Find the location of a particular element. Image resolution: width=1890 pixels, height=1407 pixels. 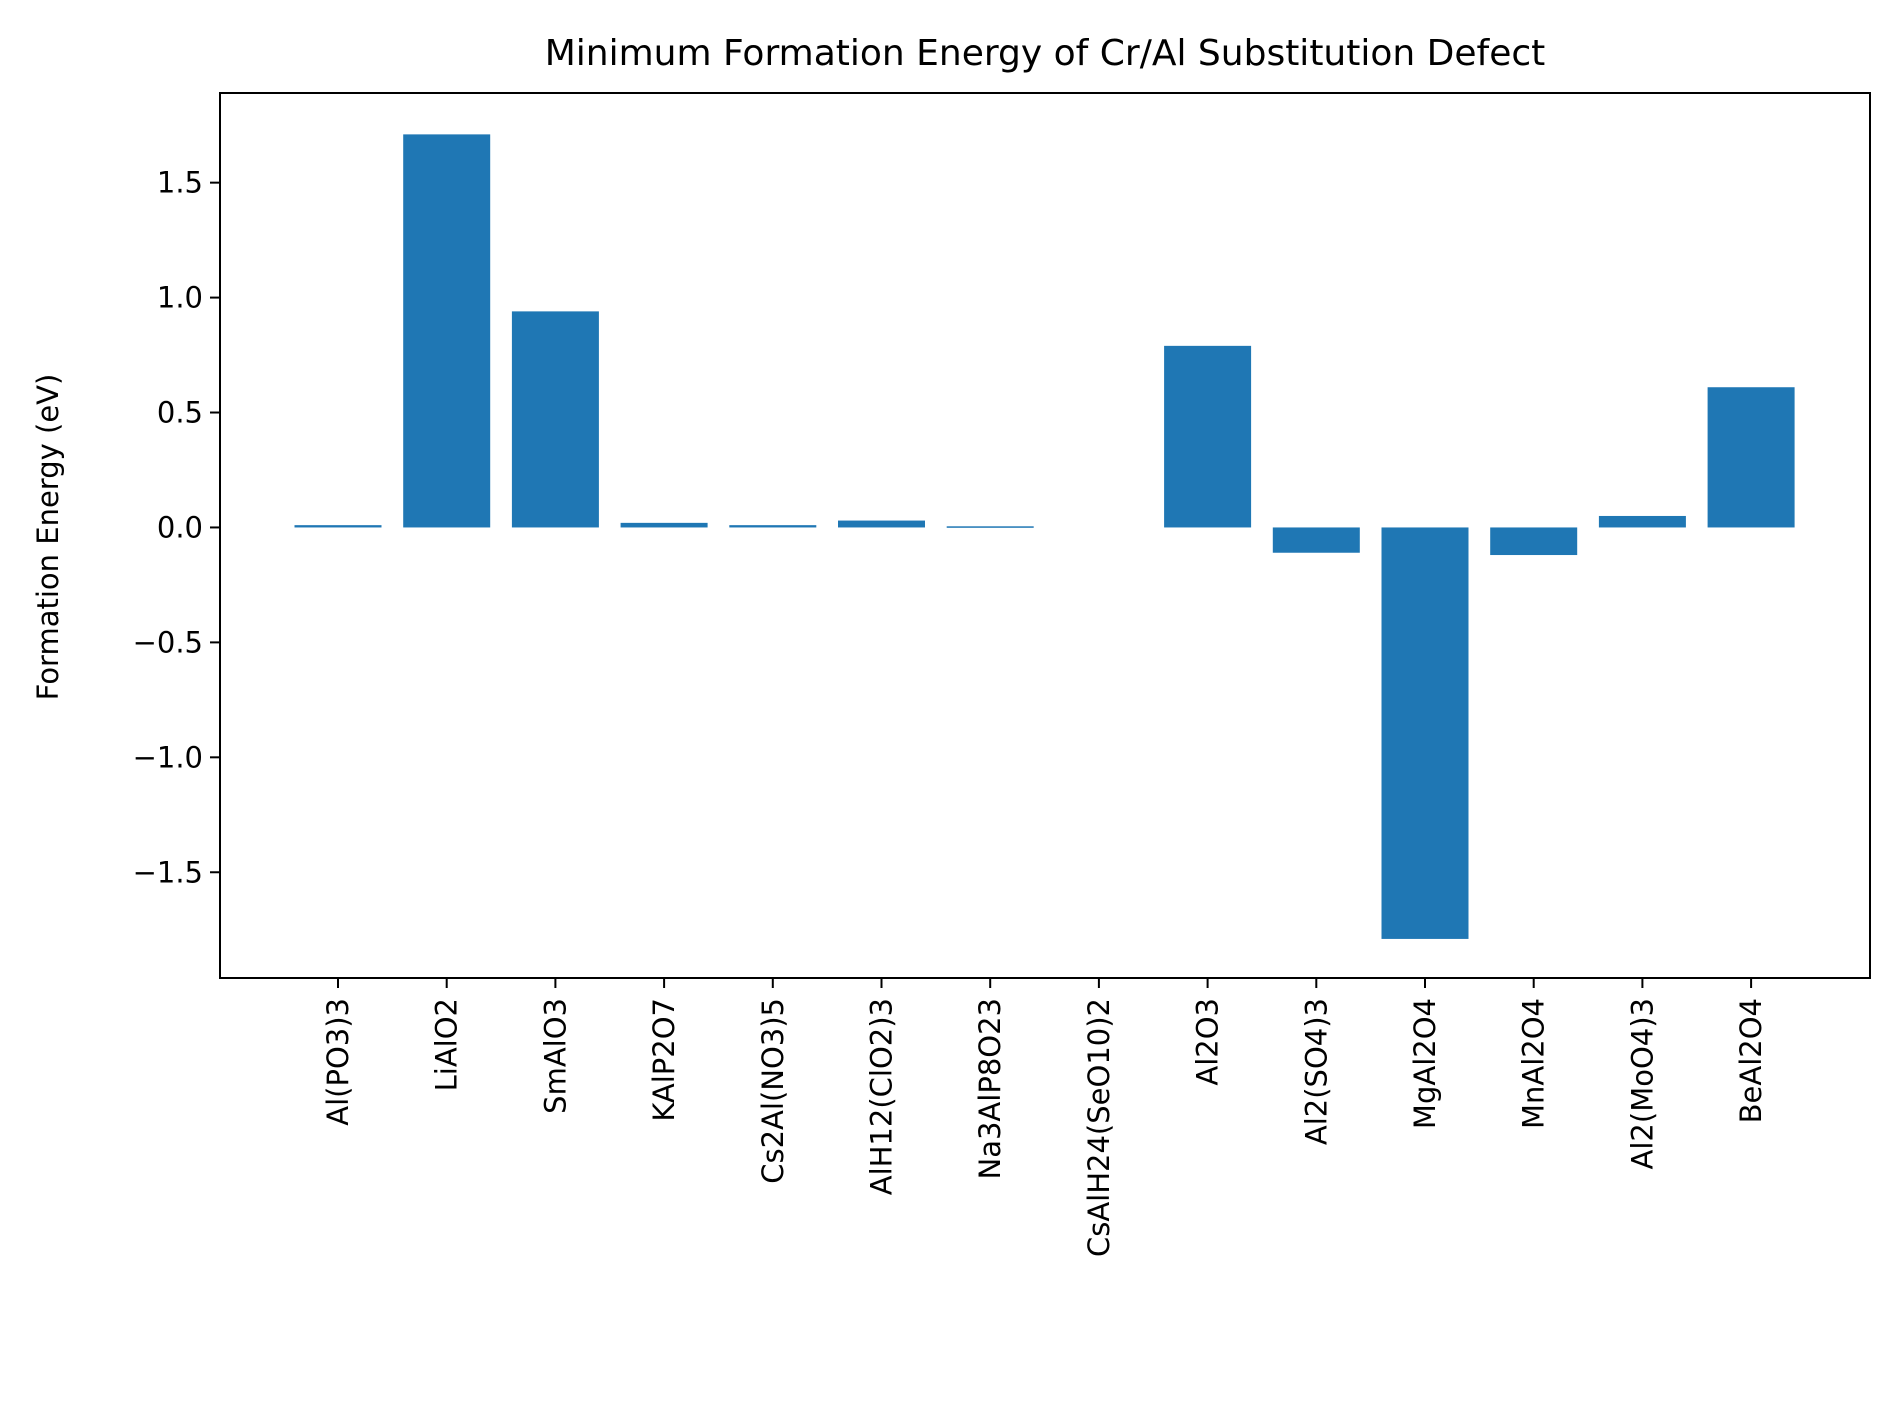

y-tick-label: 1.5 is located at coordinates (180, 183).